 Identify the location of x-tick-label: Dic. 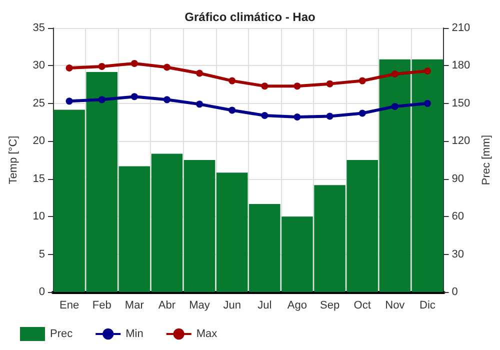
(428, 306).